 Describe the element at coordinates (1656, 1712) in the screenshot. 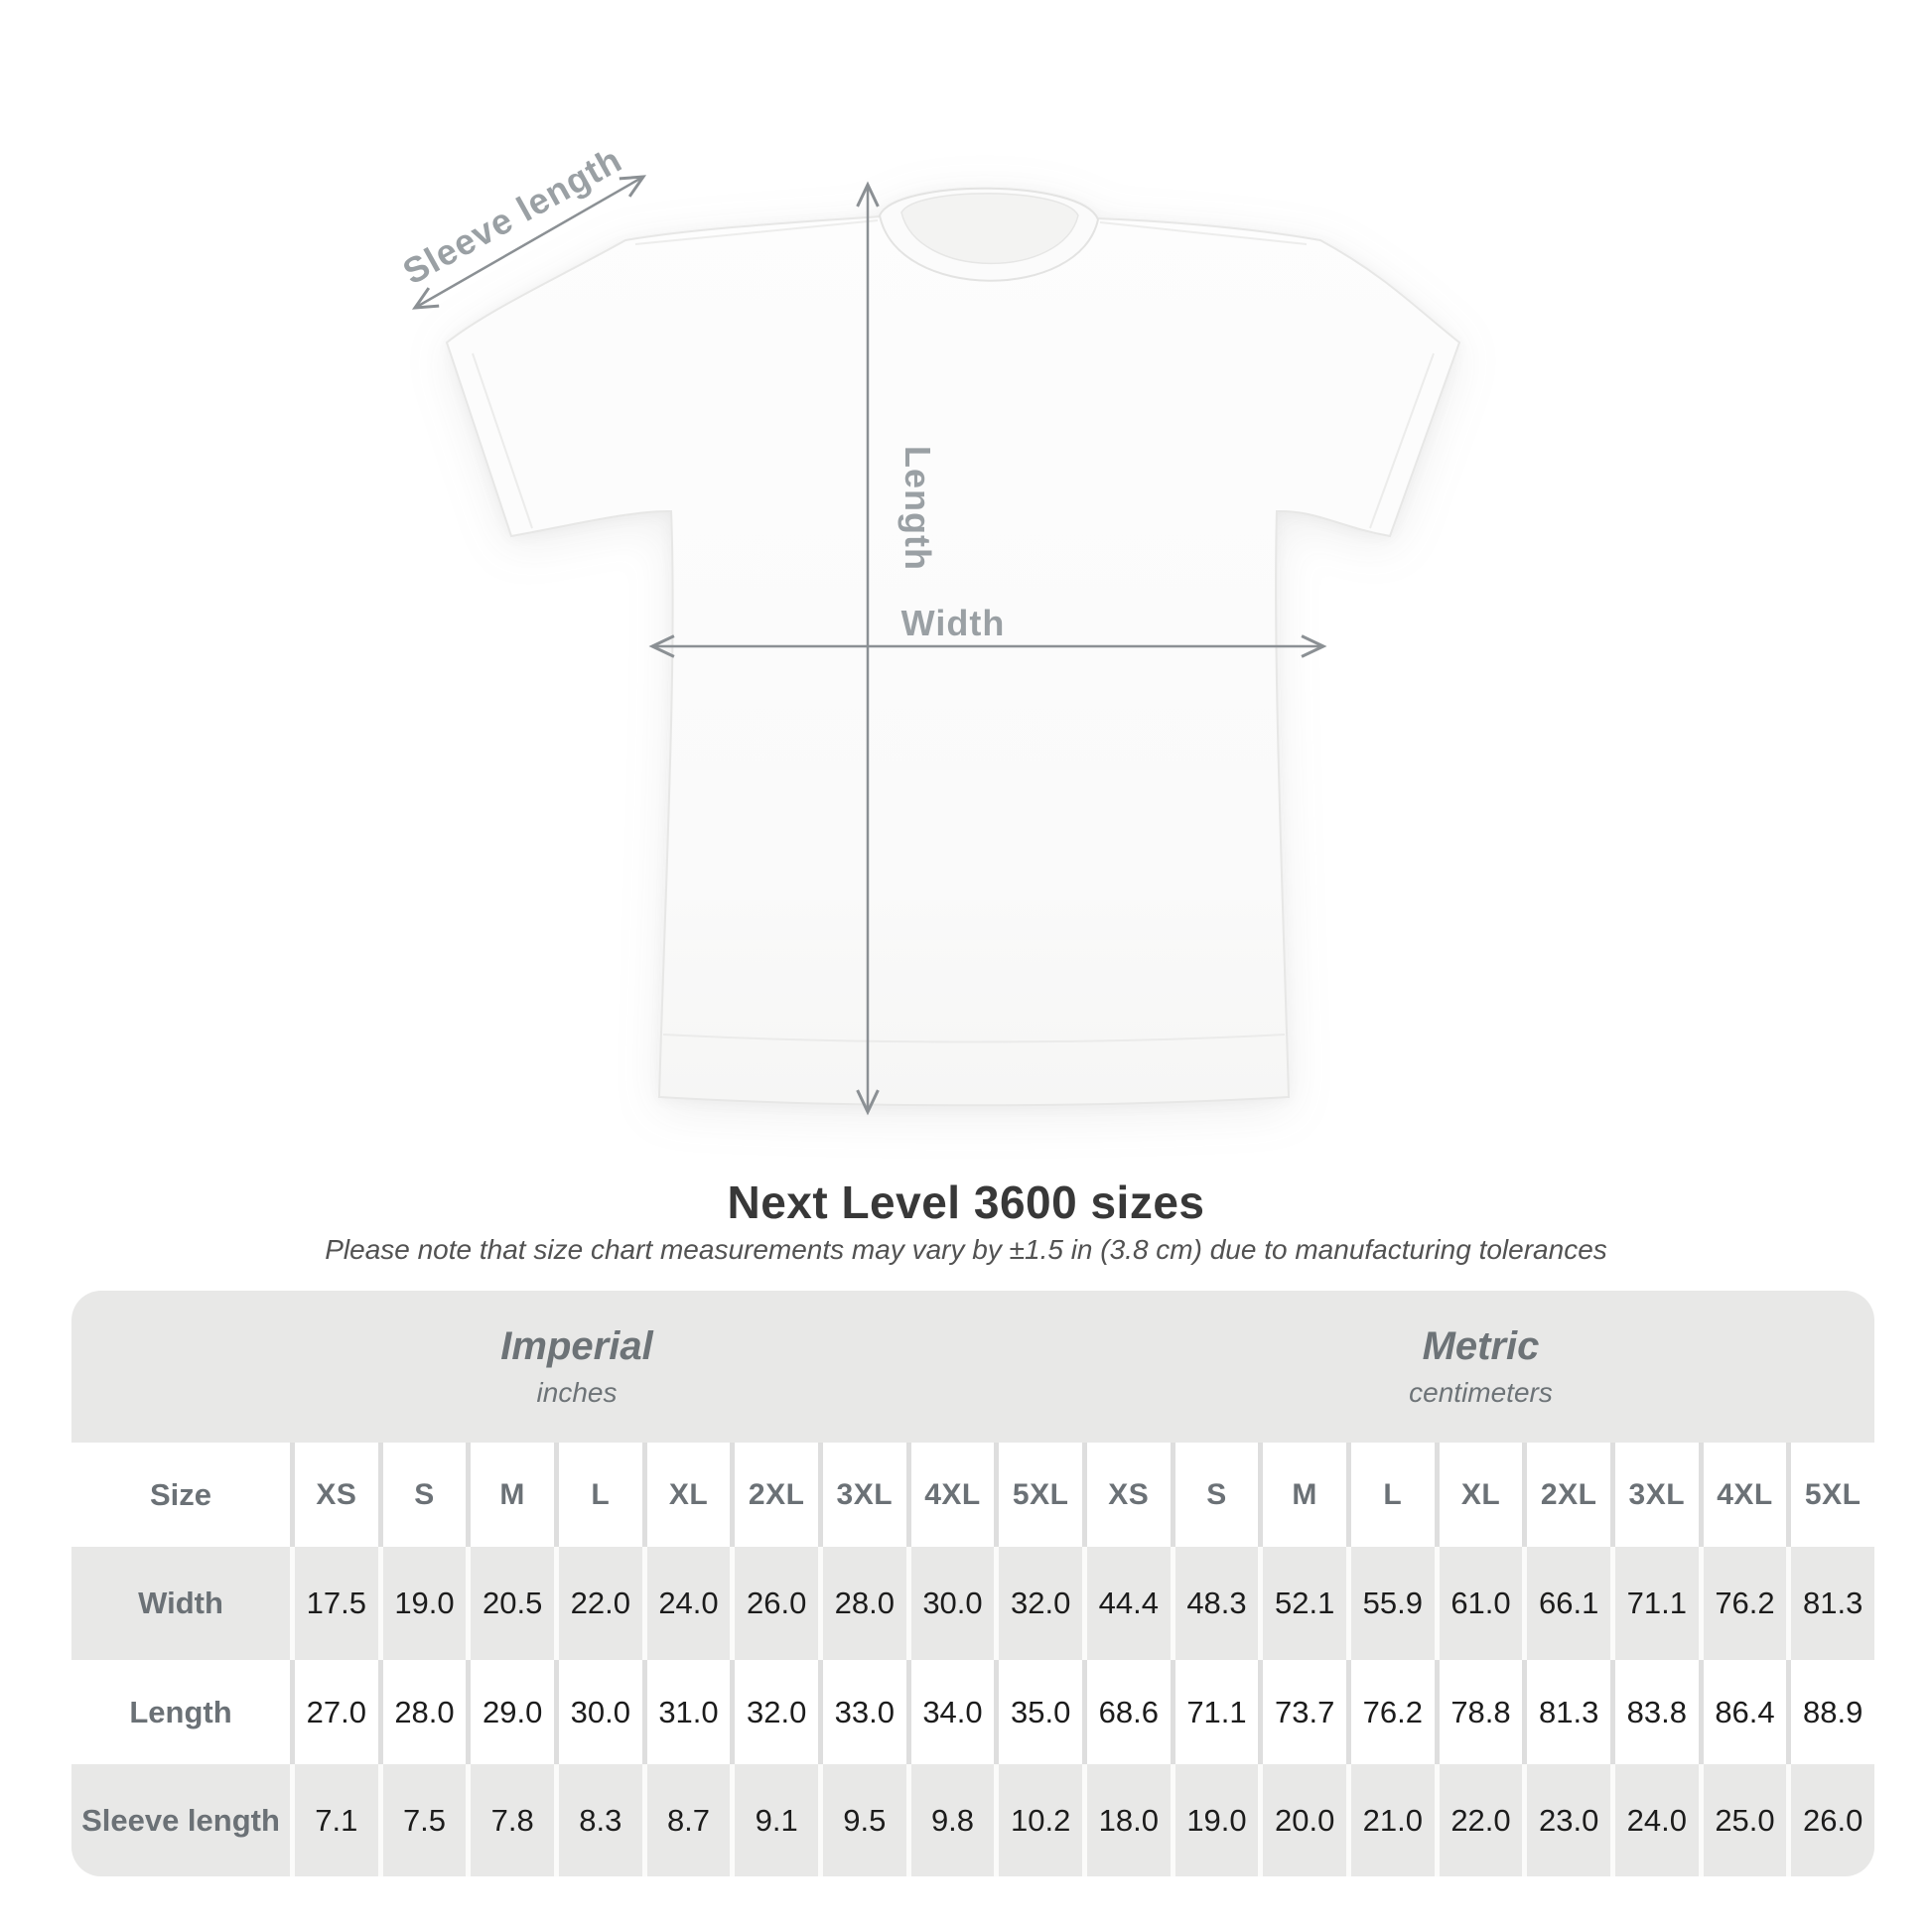

I see `length-value-cell: 83.8` at that location.